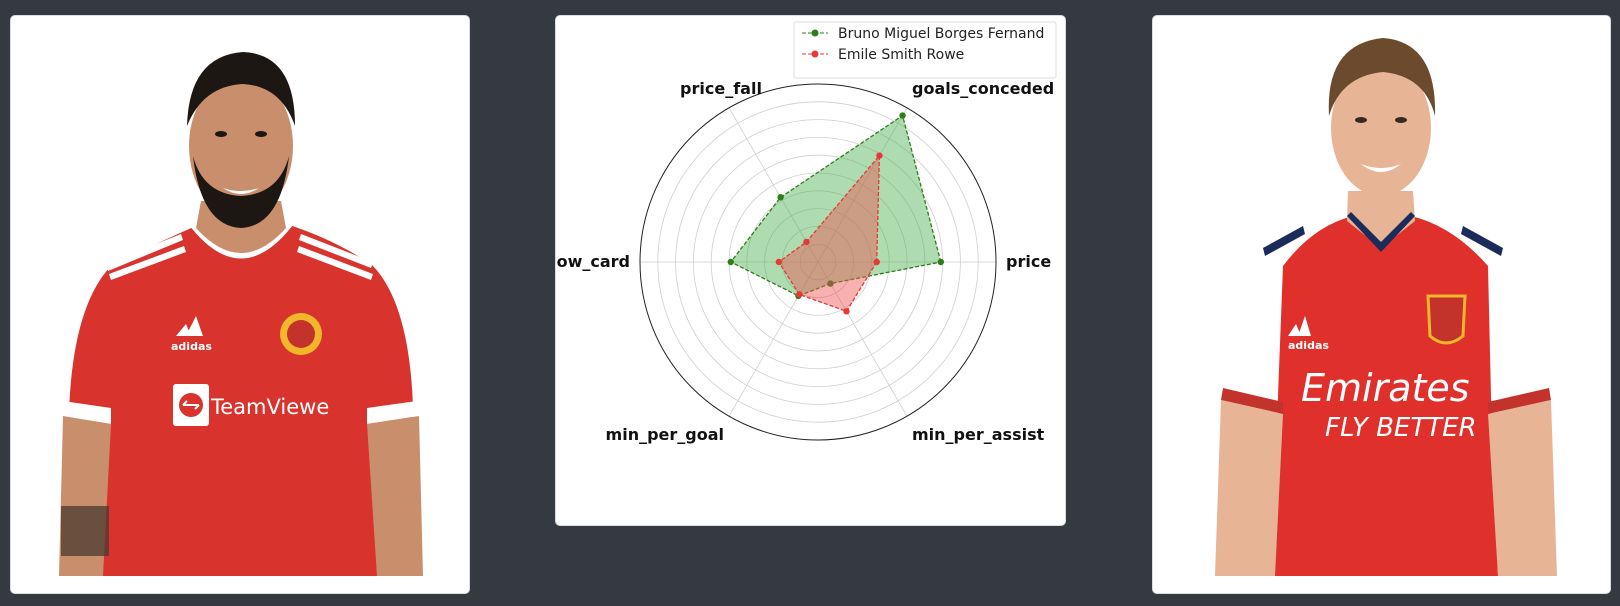  I want to click on arm-right-l, so click(1249, 488).